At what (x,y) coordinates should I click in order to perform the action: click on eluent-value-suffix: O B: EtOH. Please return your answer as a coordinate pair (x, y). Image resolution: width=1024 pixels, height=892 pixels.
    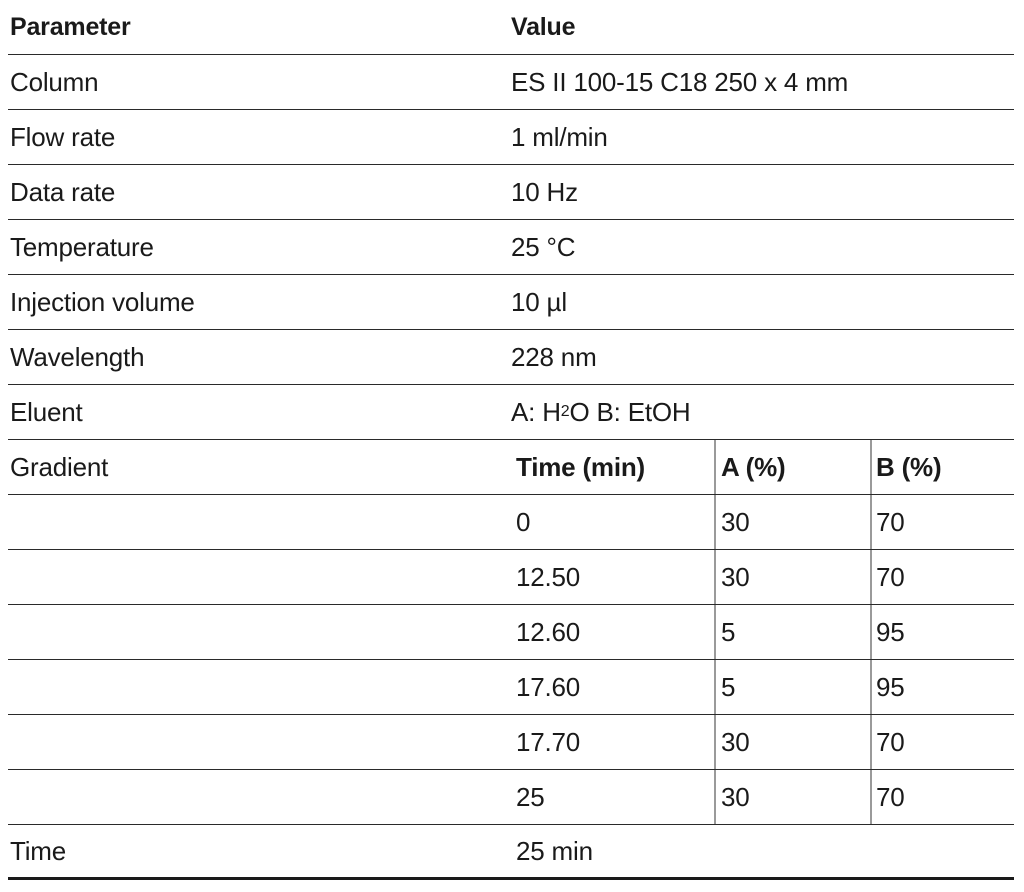
    Looking at the image, I should click on (630, 411).